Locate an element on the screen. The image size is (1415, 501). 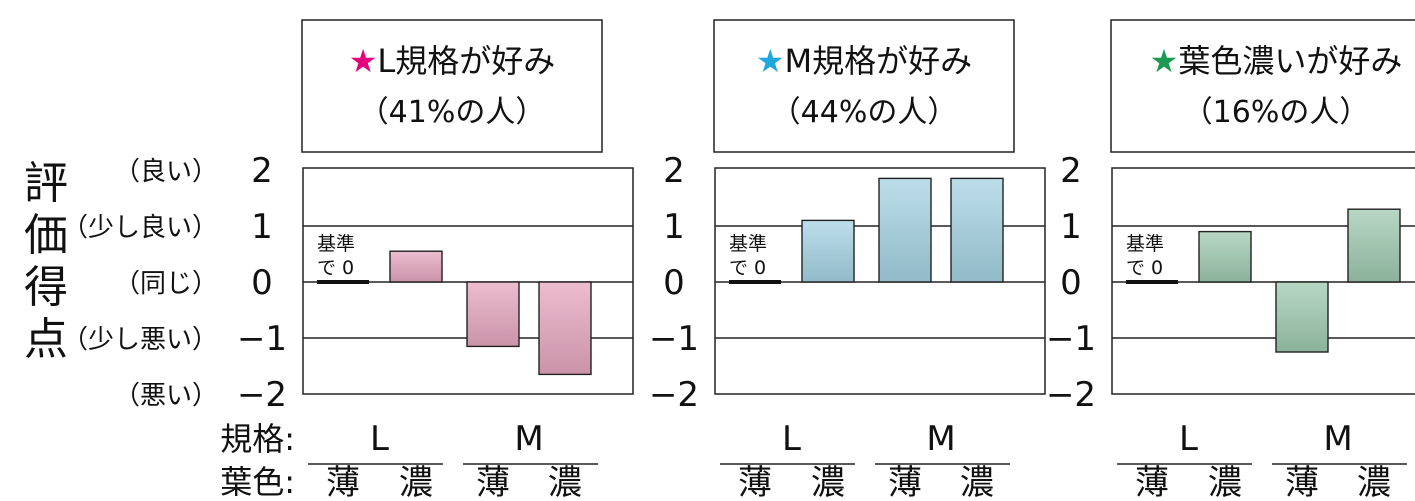
panel-subtitle: （41%の人） is located at coordinates (452, 112).